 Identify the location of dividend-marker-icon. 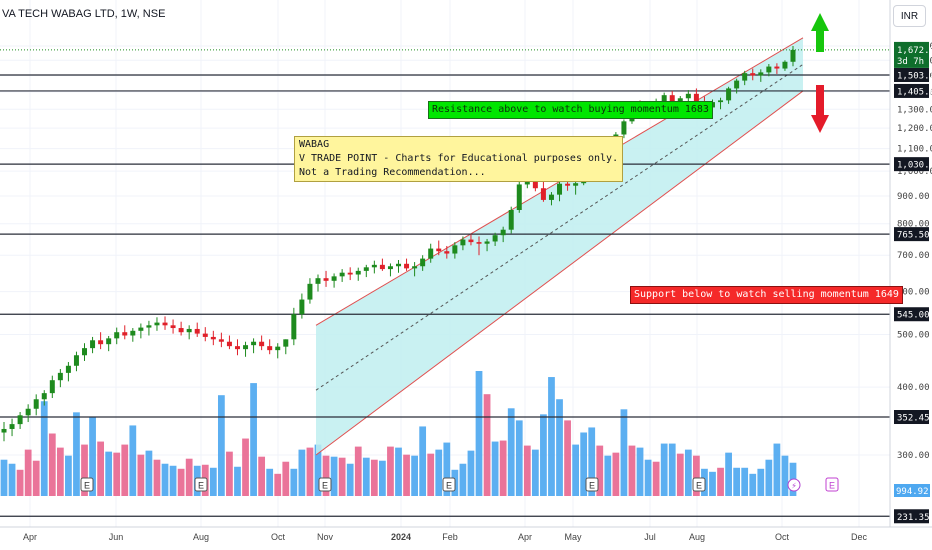
(794, 485).